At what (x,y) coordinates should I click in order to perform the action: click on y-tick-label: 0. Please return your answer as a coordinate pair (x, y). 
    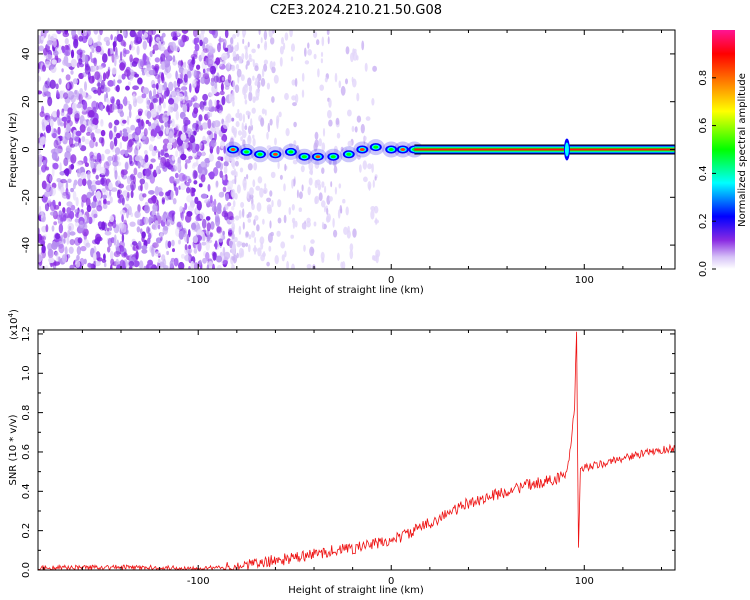
    Looking at the image, I should click on (26, 149).